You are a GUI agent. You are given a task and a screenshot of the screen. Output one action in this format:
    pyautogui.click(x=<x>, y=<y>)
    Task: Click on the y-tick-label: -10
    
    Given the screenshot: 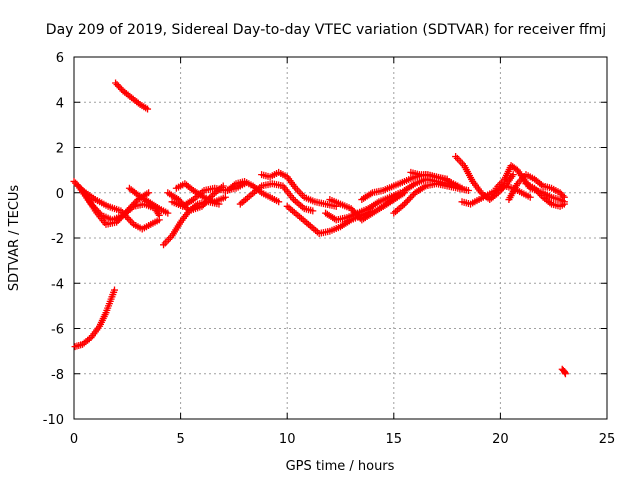 What is the action you would take?
    pyautogui.click(x=53, y=420)
    